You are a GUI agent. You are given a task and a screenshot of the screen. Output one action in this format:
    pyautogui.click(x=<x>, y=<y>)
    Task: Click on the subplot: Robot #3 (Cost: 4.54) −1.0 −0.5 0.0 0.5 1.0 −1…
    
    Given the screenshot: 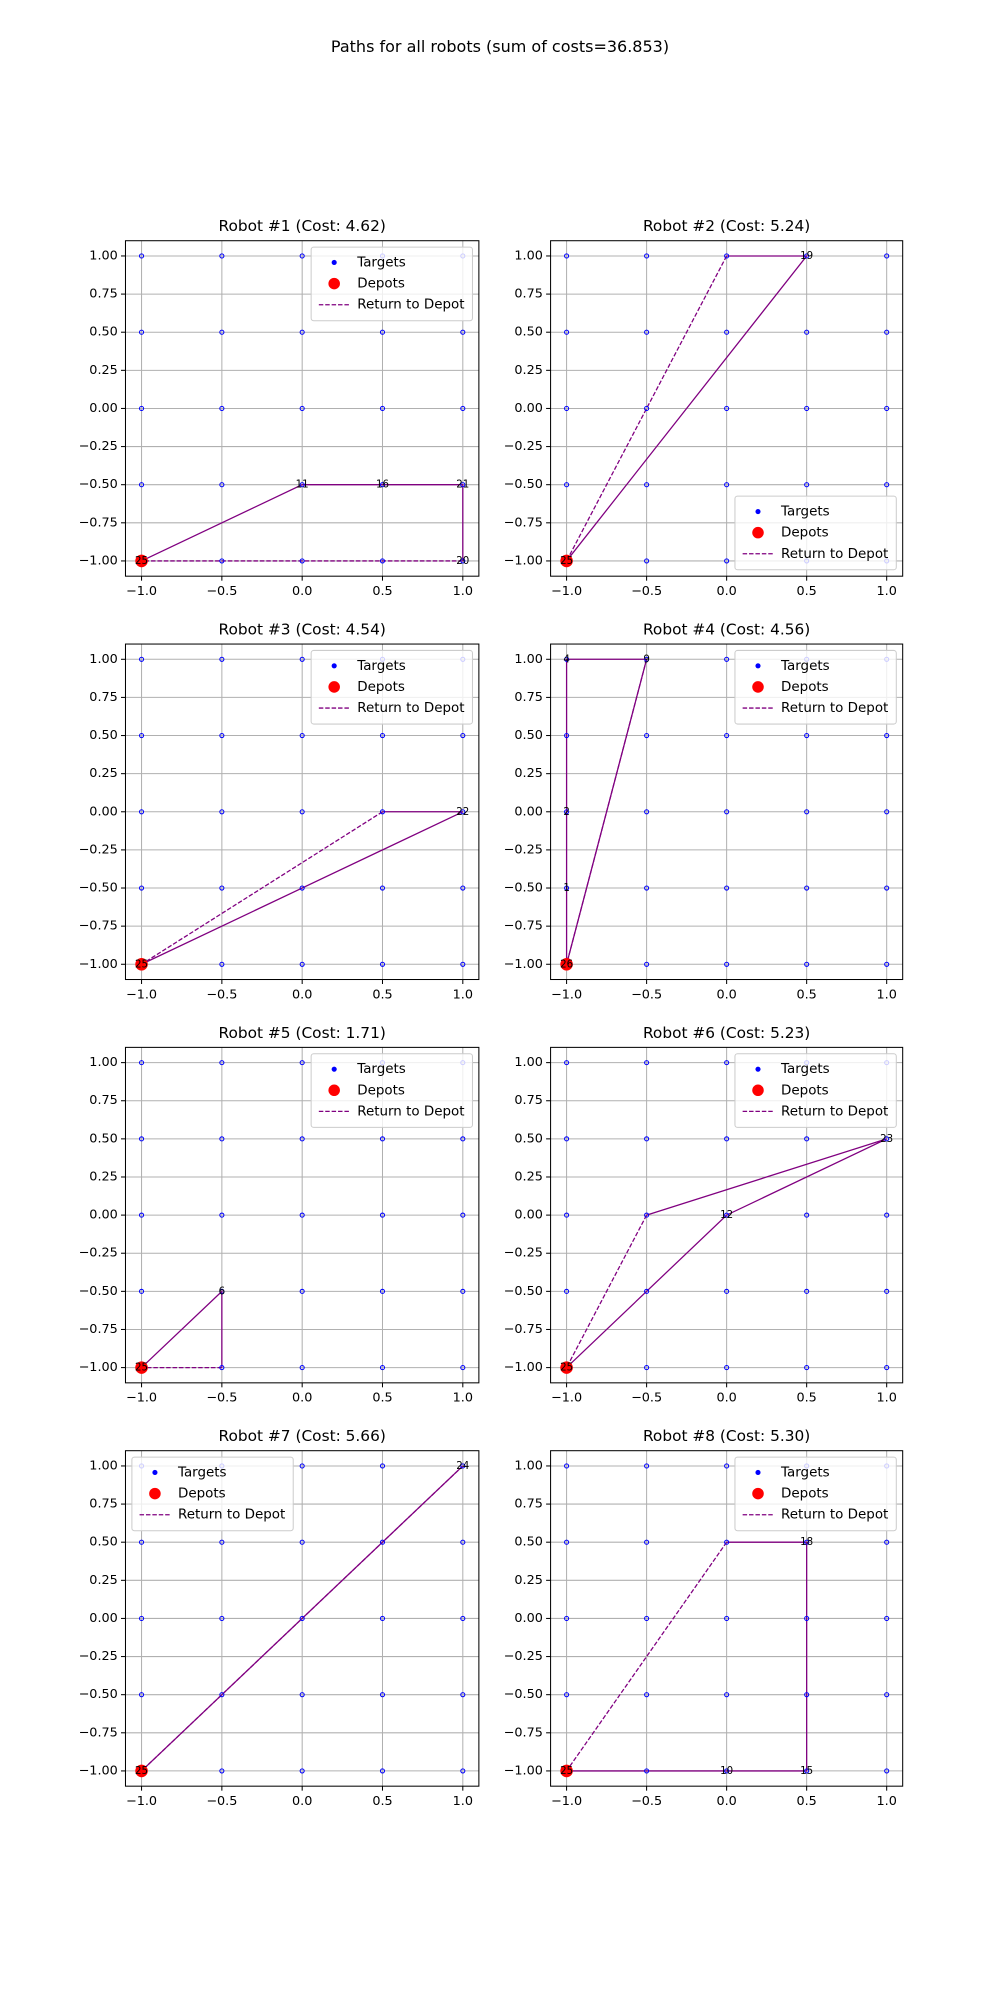 What is the action you would take?
    pyautogui.click(x=279, y=811)
    